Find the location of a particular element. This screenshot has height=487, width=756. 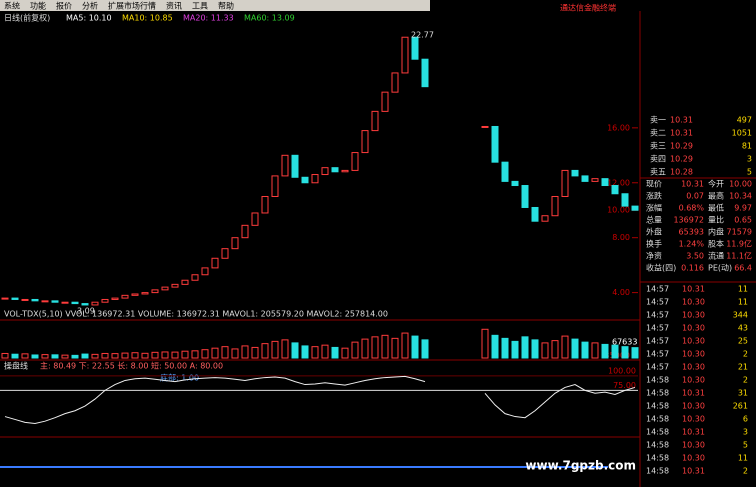

stat-value: 3.50 is located at coordinates (695, 256).